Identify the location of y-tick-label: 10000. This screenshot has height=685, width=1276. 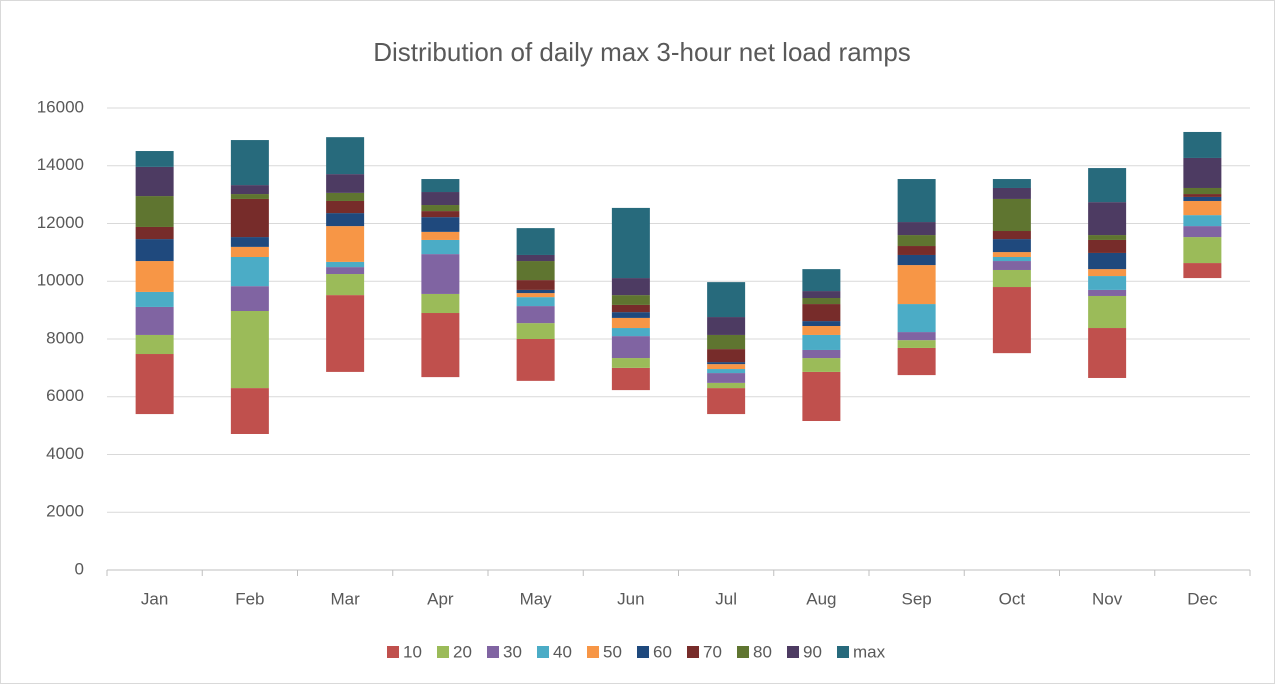
(60, 280).